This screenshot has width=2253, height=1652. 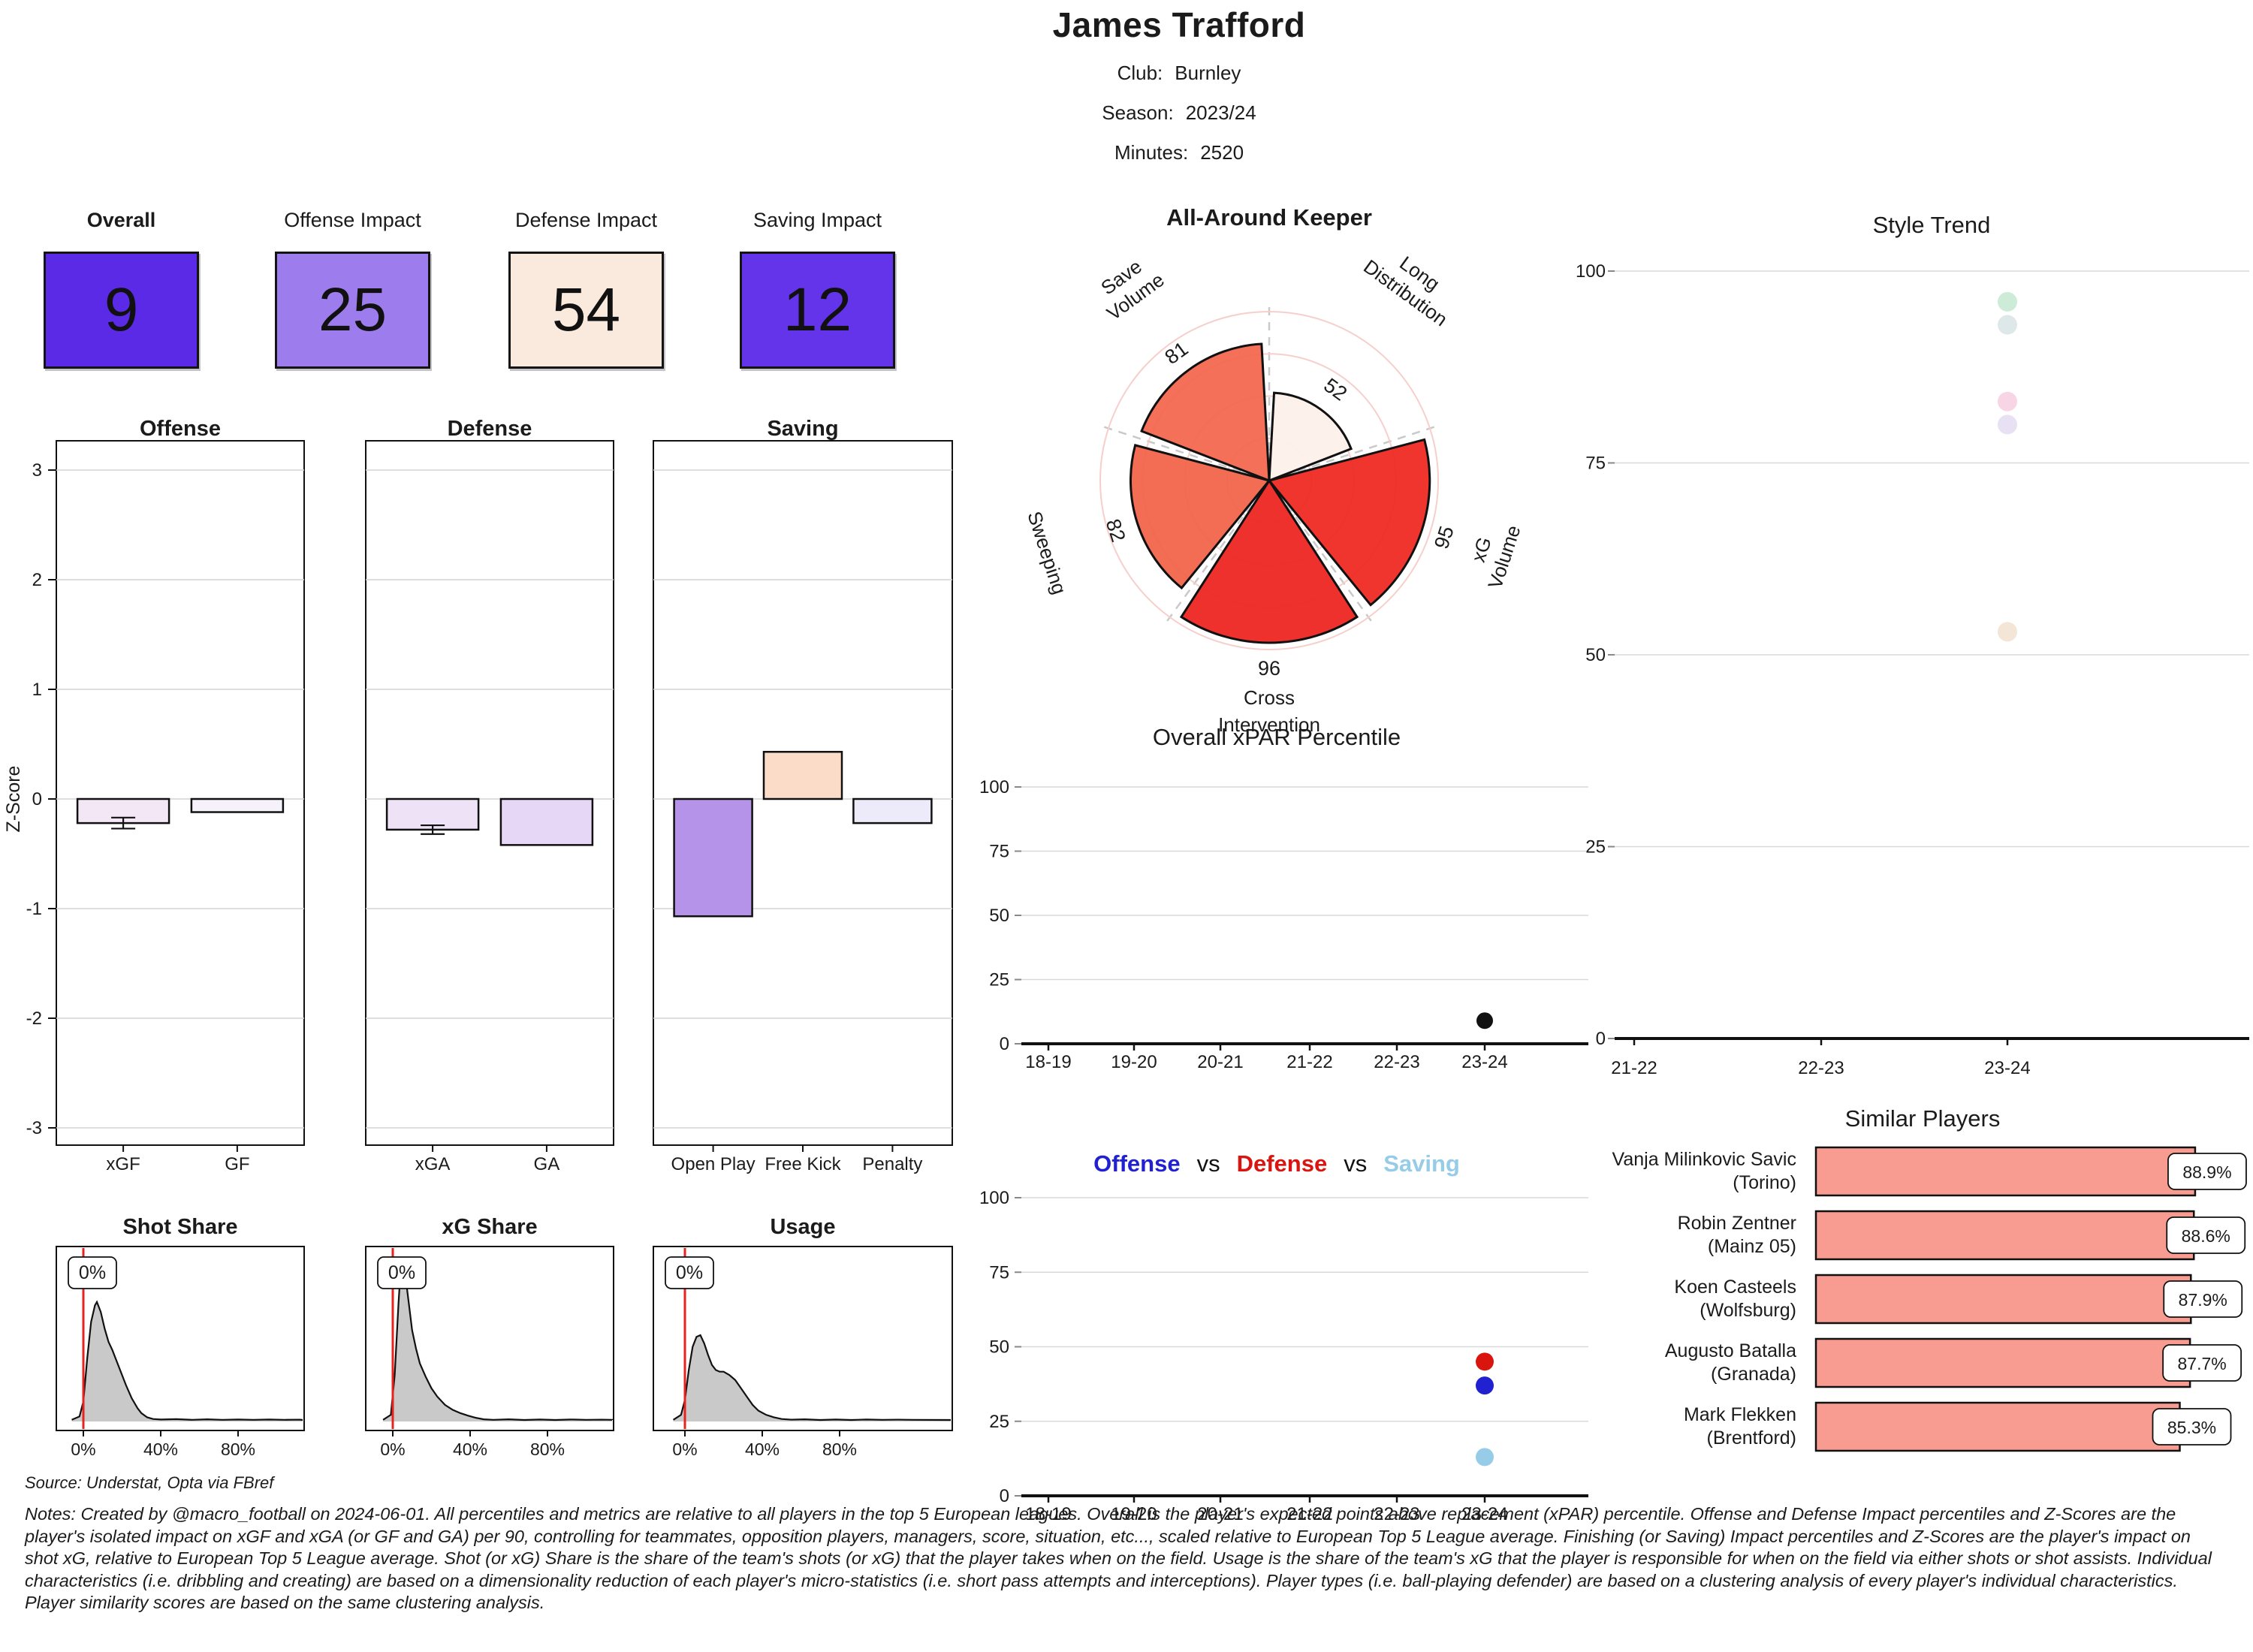 I want to click on y-tick-label: 75, so click(x=999, y=852).